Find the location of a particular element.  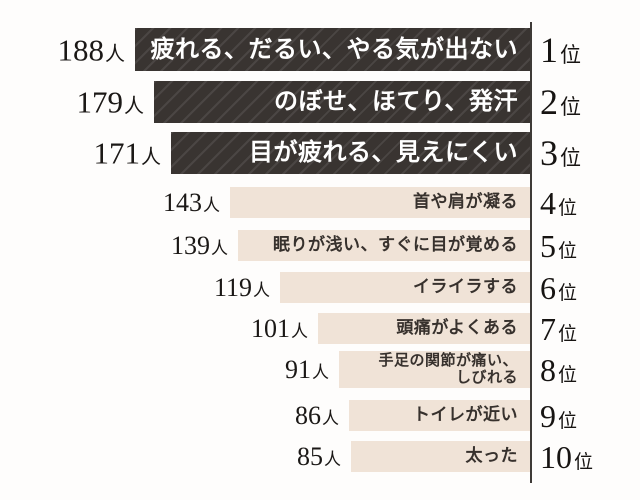

count-label: 139 人 is located at coordinates (199, 245).